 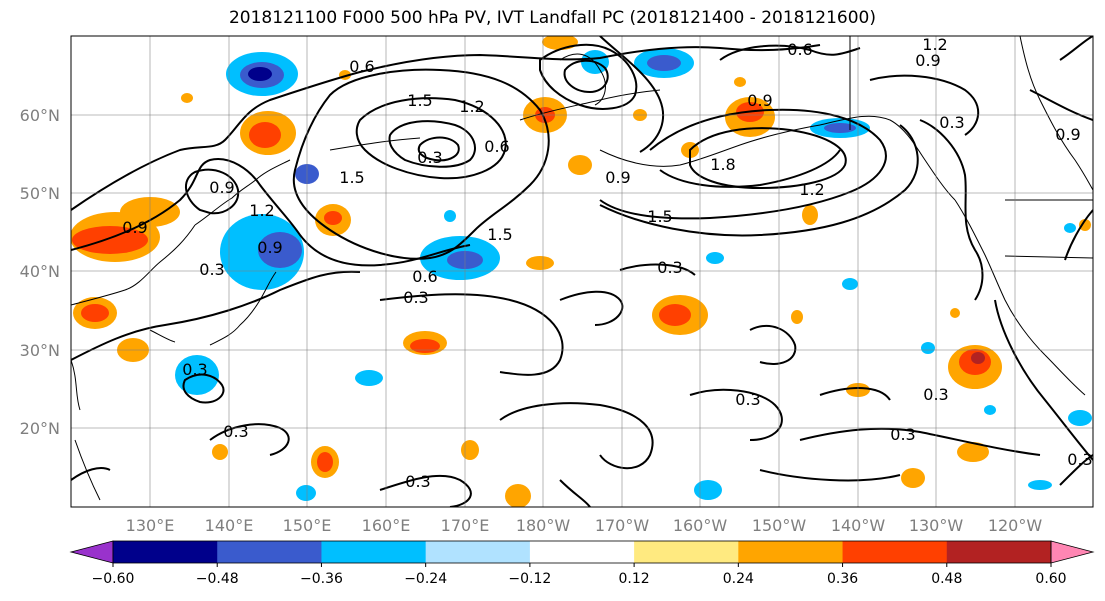 What do you see at coordinates (40, 350) in the screenshot?
I see `latitude-label: 30°N` at bounding box center [40, 350].